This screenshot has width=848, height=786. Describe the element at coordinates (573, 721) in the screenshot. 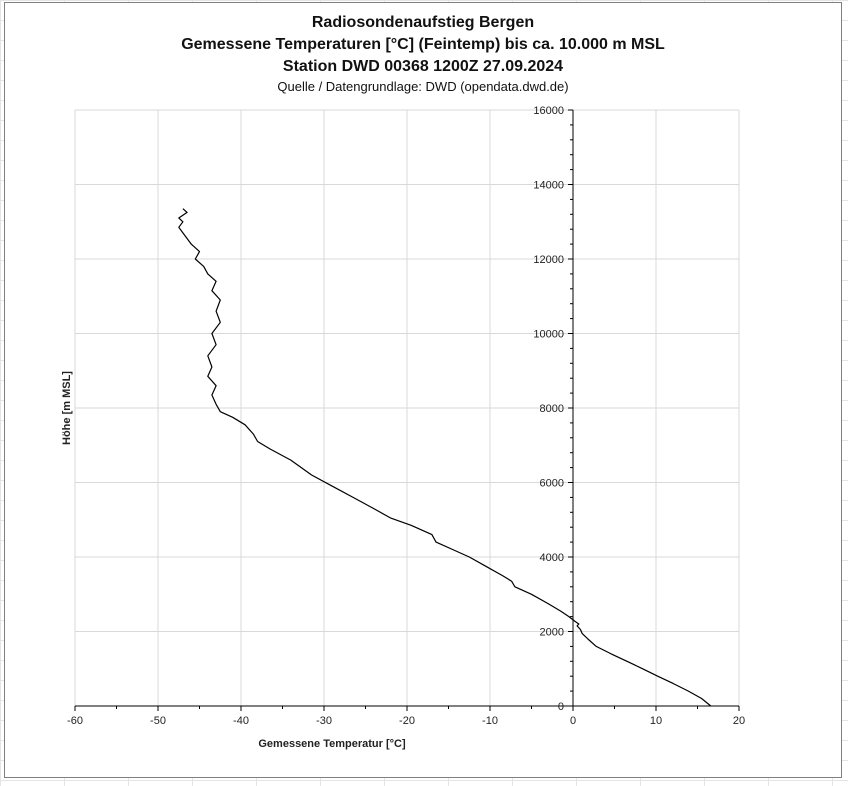

I see `x-tick-label: 0` at that location.